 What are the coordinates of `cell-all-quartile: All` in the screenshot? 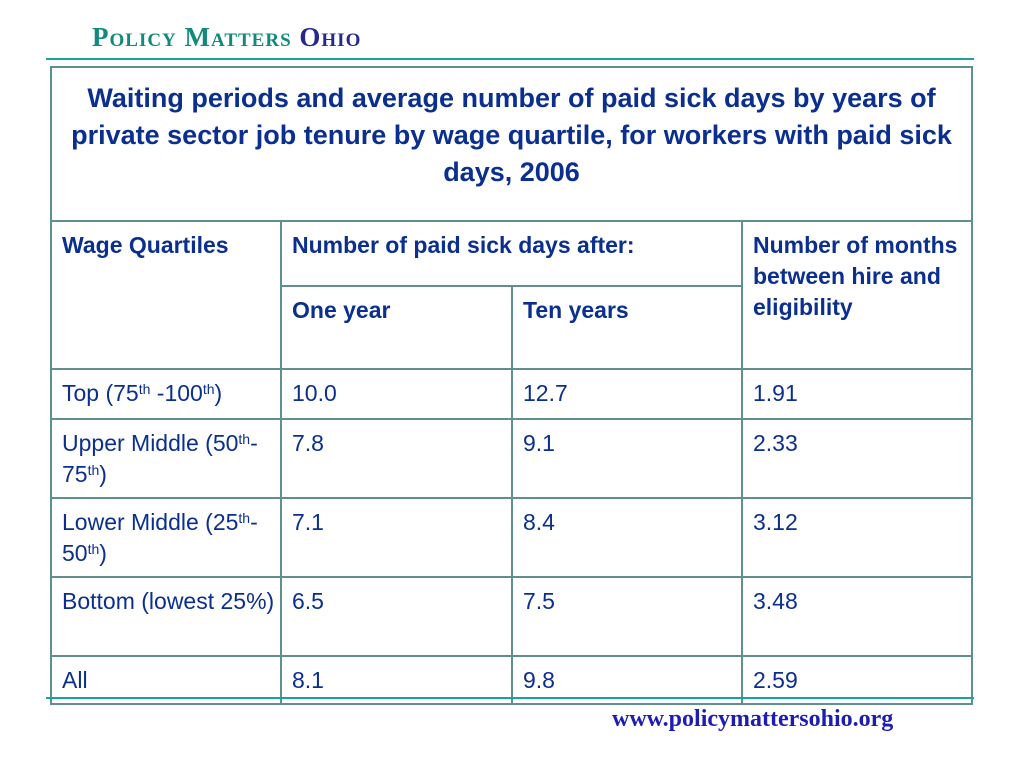 It's located at (75, 680).